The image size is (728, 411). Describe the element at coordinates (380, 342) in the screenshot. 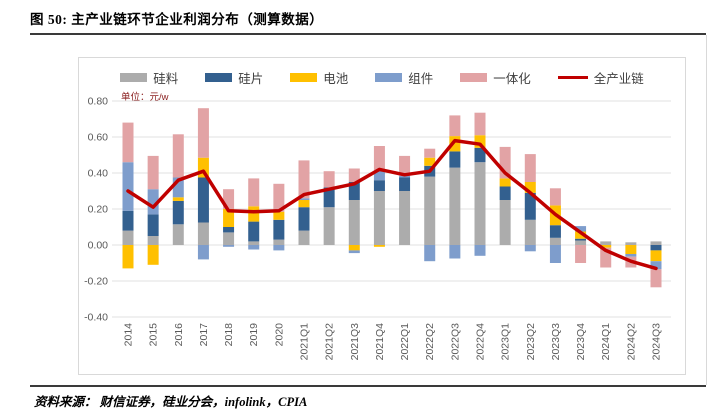

I see `x-axis-tick-label: 2021Q4` at that location.